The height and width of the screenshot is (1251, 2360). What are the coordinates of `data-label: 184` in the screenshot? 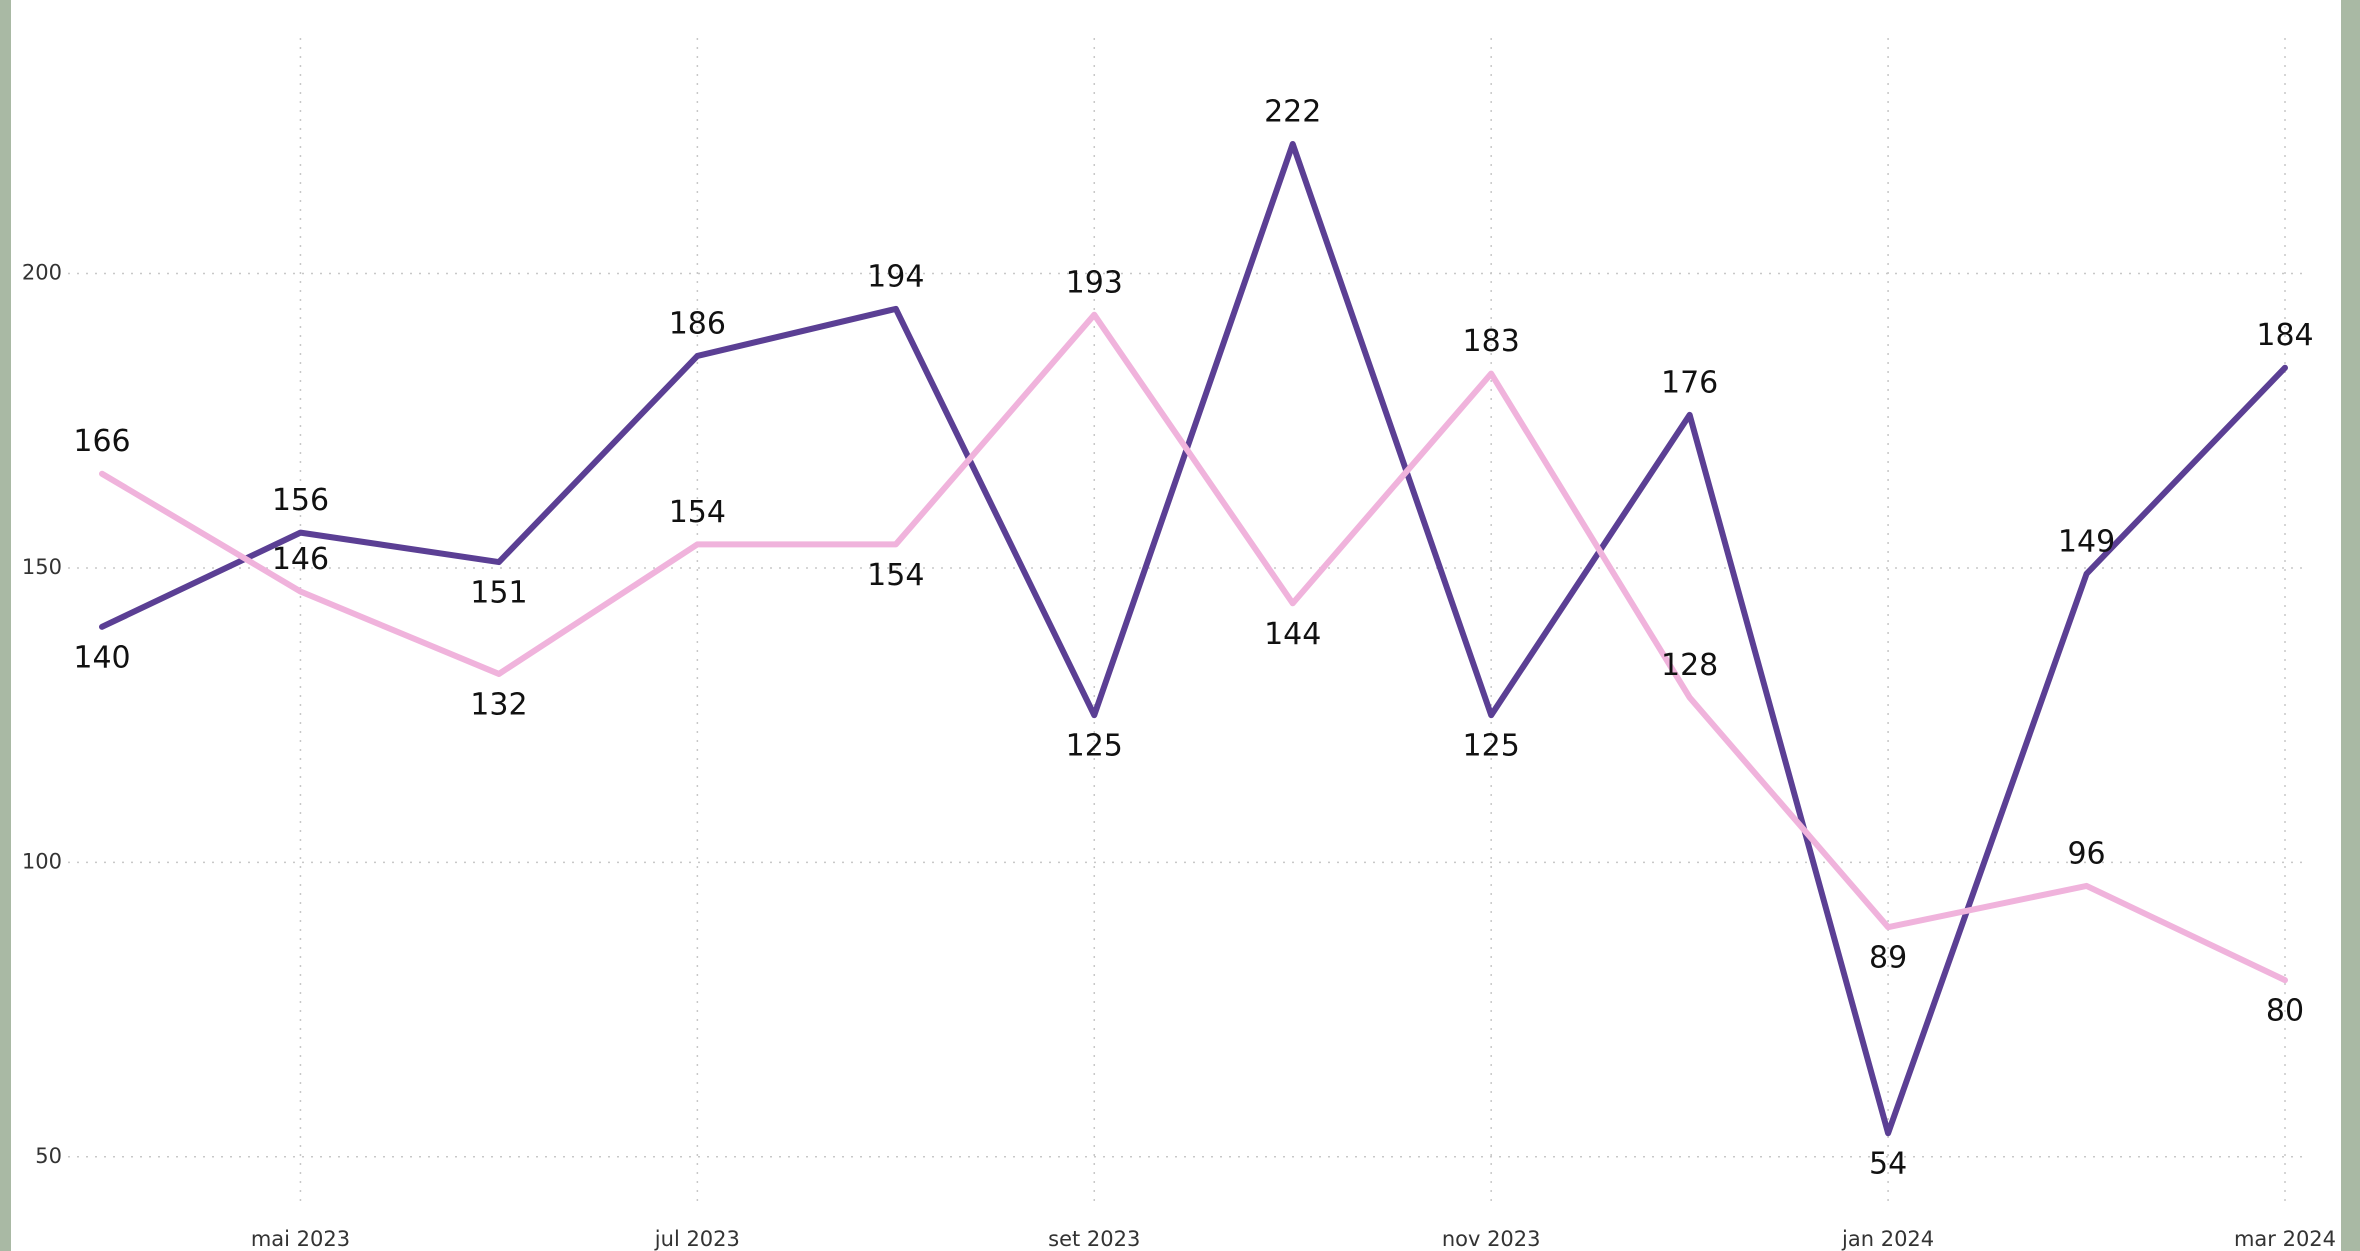 It's located at (2284, 335).